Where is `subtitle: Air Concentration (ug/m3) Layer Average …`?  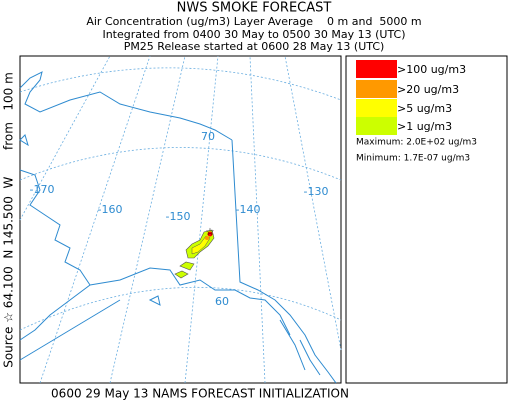
subtitle: Air Concentration (ug/m3) Layer Average … is located at coordinates (253, 21).